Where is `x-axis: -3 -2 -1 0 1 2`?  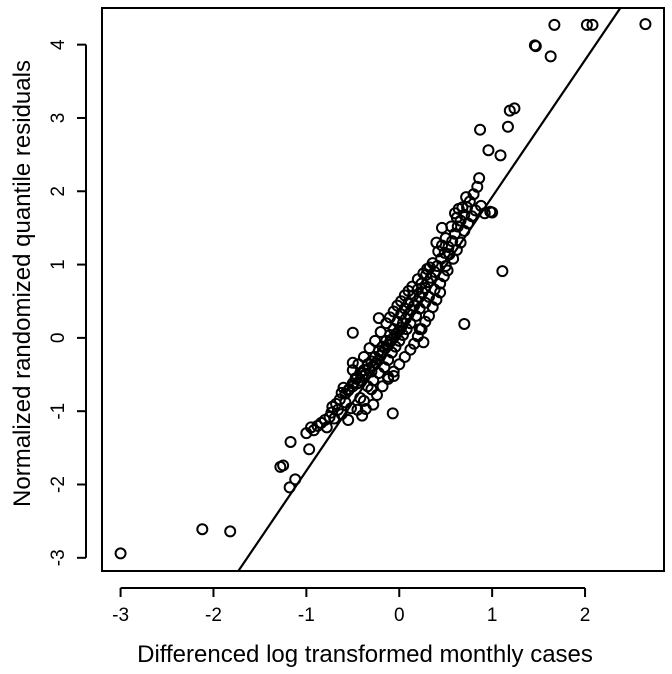 x-axis: -3 -2 -1 0 1 2 is located at coordinates (351, 606).